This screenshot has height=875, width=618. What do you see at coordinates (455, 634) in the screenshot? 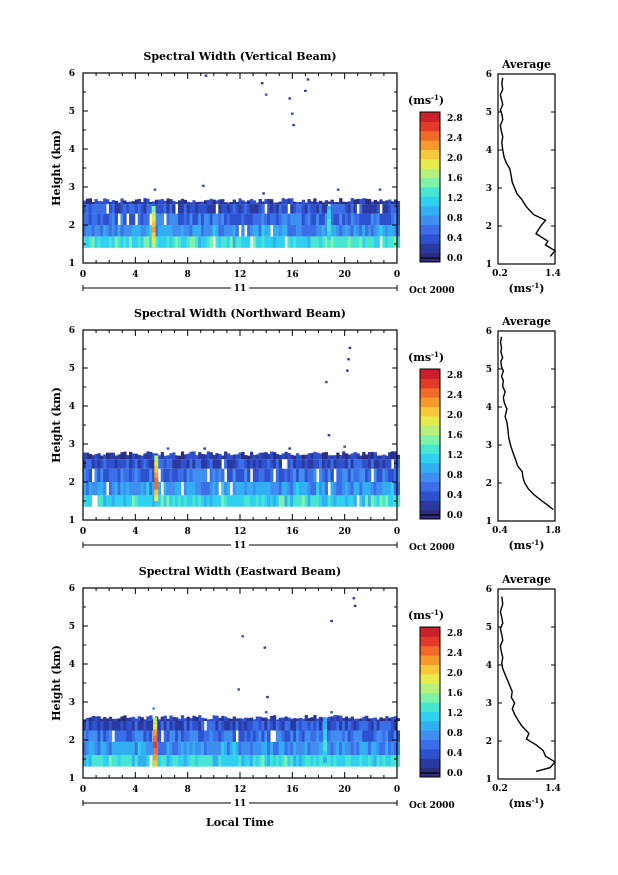
I see `colorbar-tick-label: 2.8` at bounding box center [455, 634].